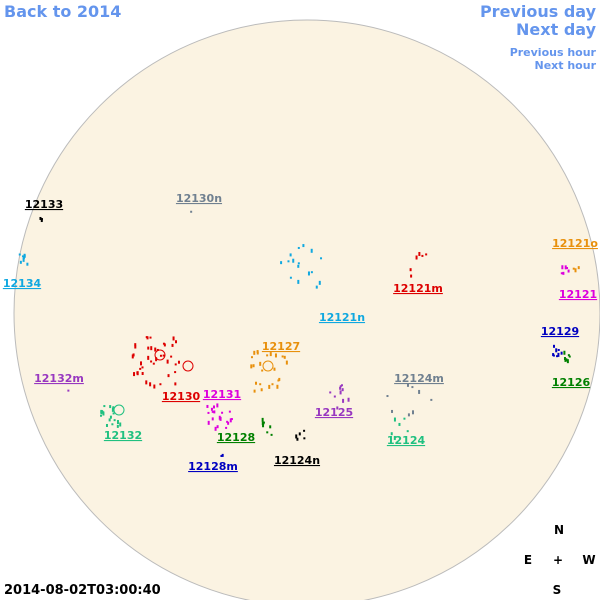 The height and width of the screenshot is (600, 600). What do you see at coordinates (181, 396) in the screenshot?
I see `region-label: 12130` at bounding box center [181, 396].